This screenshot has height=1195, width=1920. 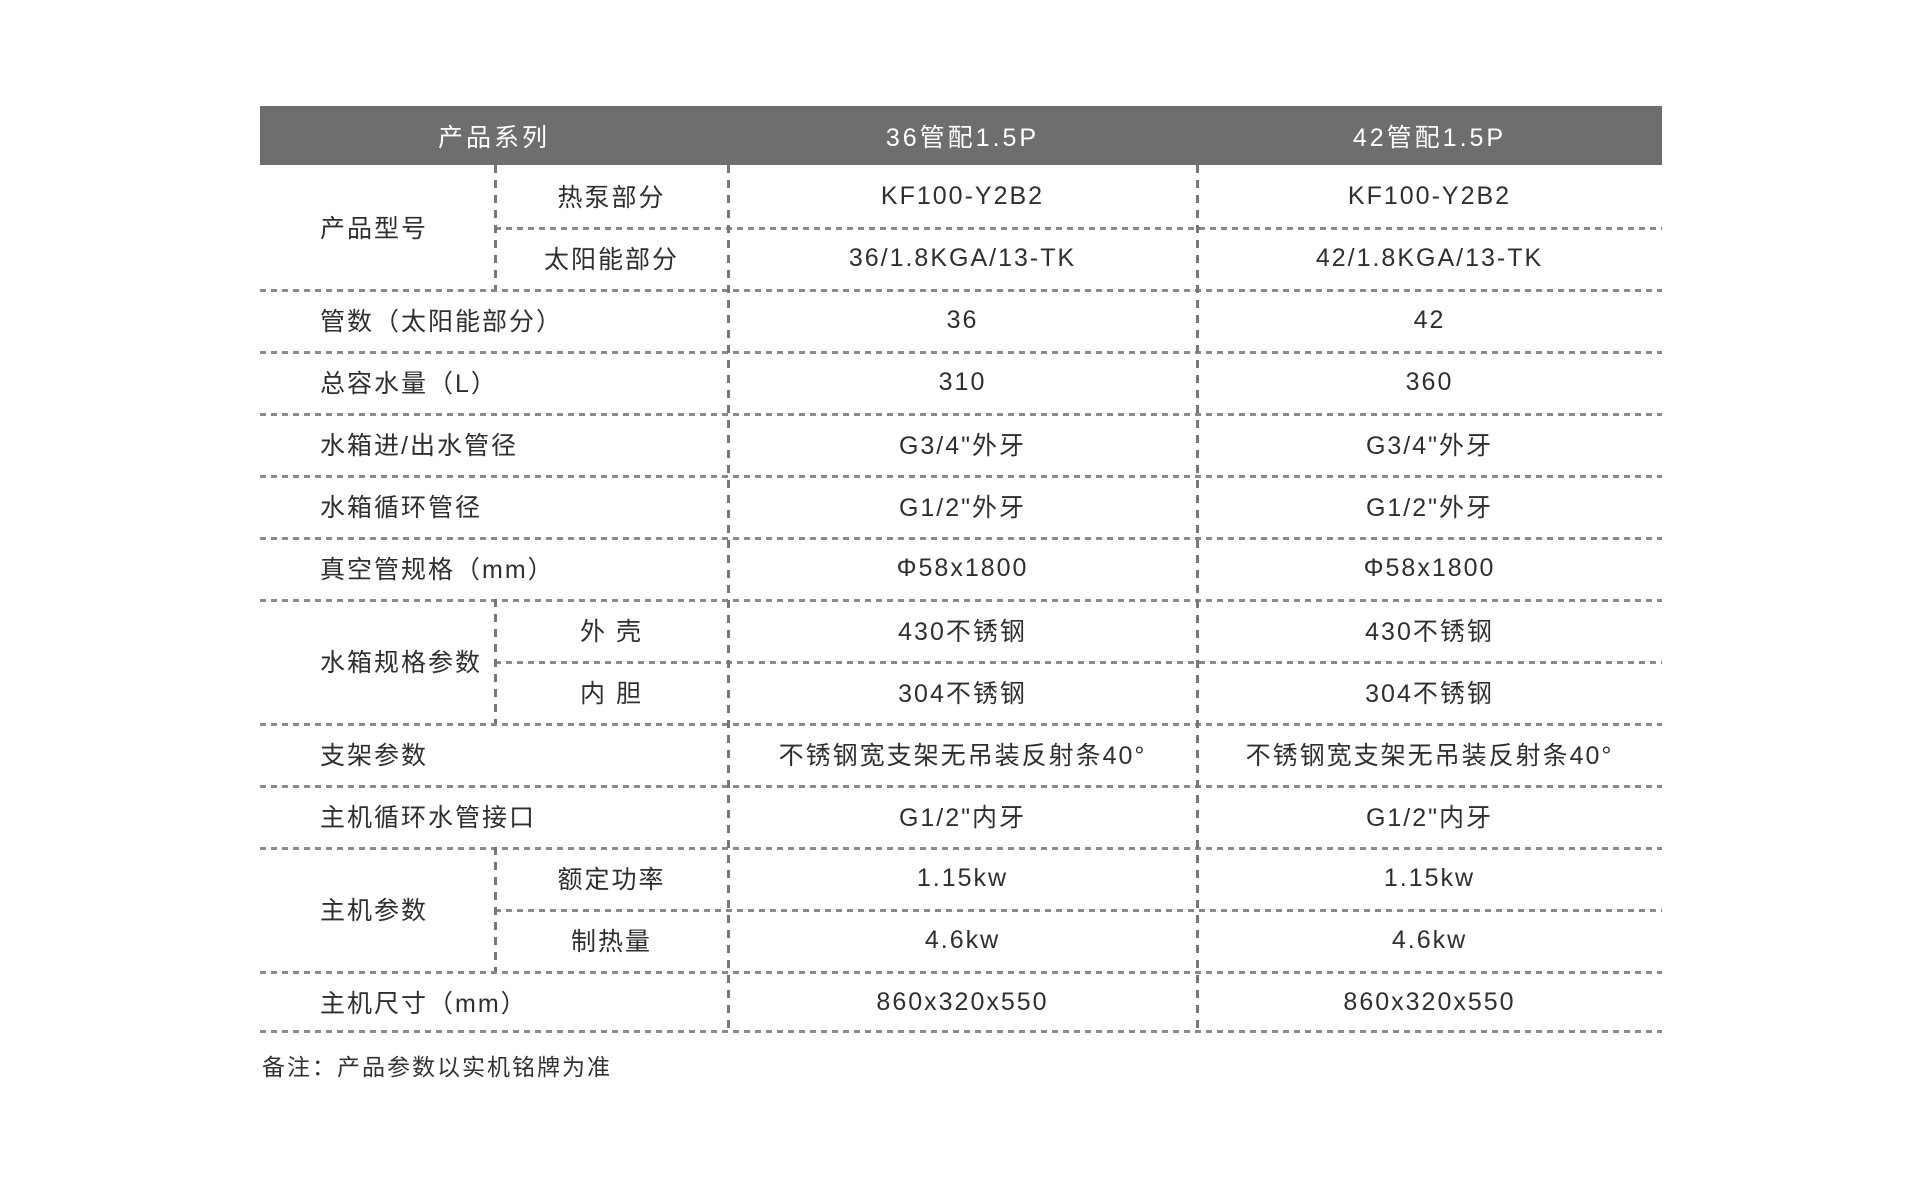 I want to click on header-cell-product-series: 产品系列, so click(x=493, y=137).